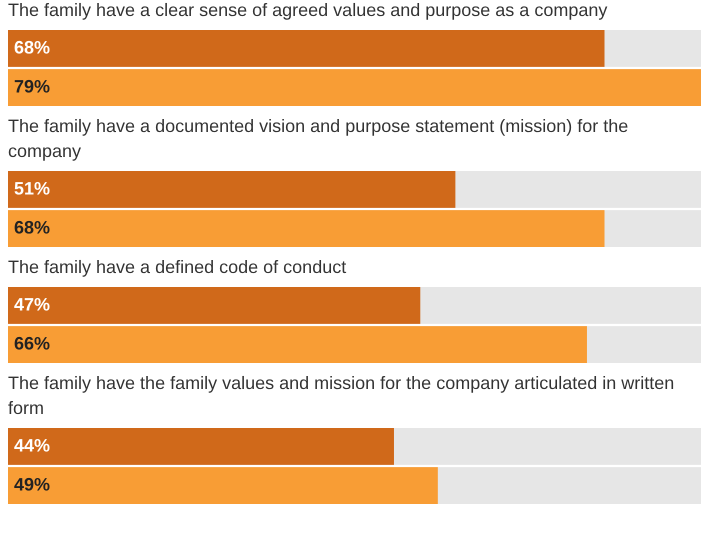 The height and width of the screenshot is (538, 703). I want to click on data-label: 47%, so click(32, 304).